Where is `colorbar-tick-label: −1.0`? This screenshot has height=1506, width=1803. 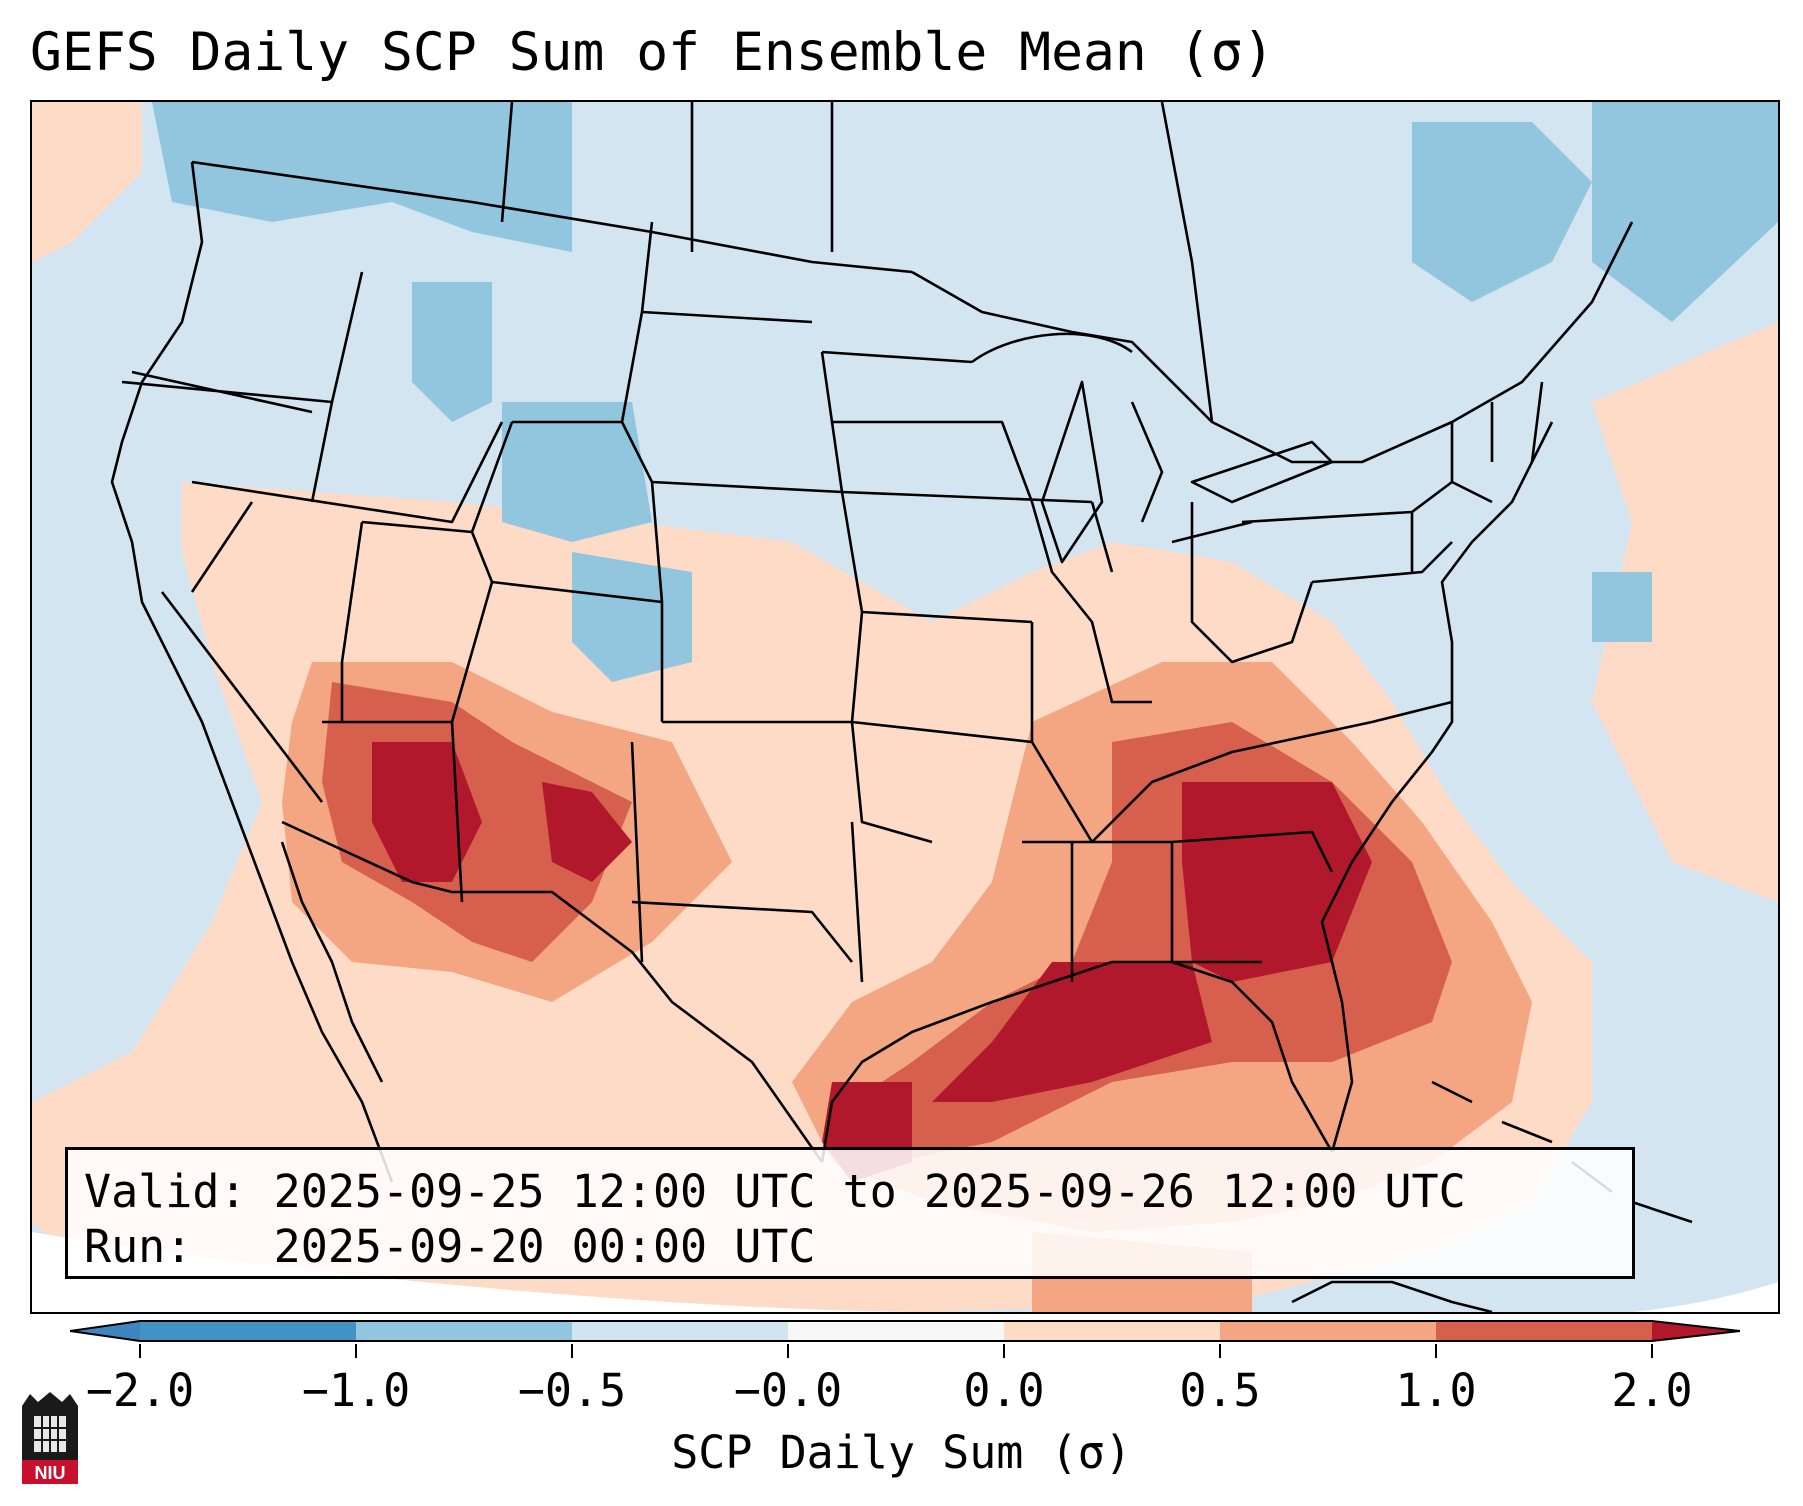 colorbar-tick-label: −1.0 is located at coordinates (356, 1390).